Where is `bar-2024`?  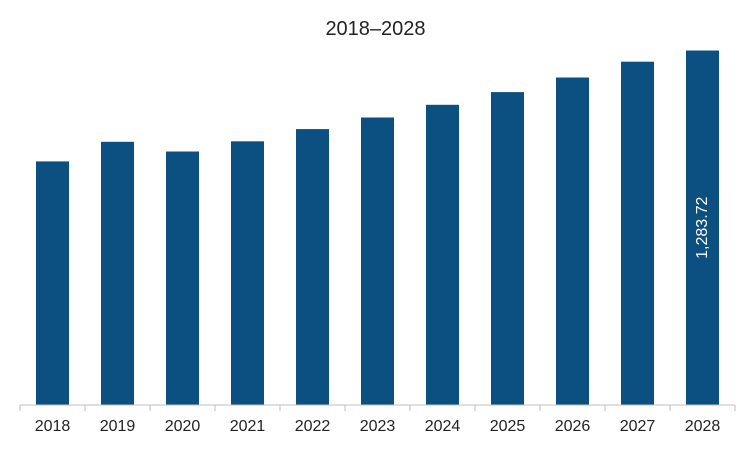 bar-2024 is located at coordinates (442, 255).